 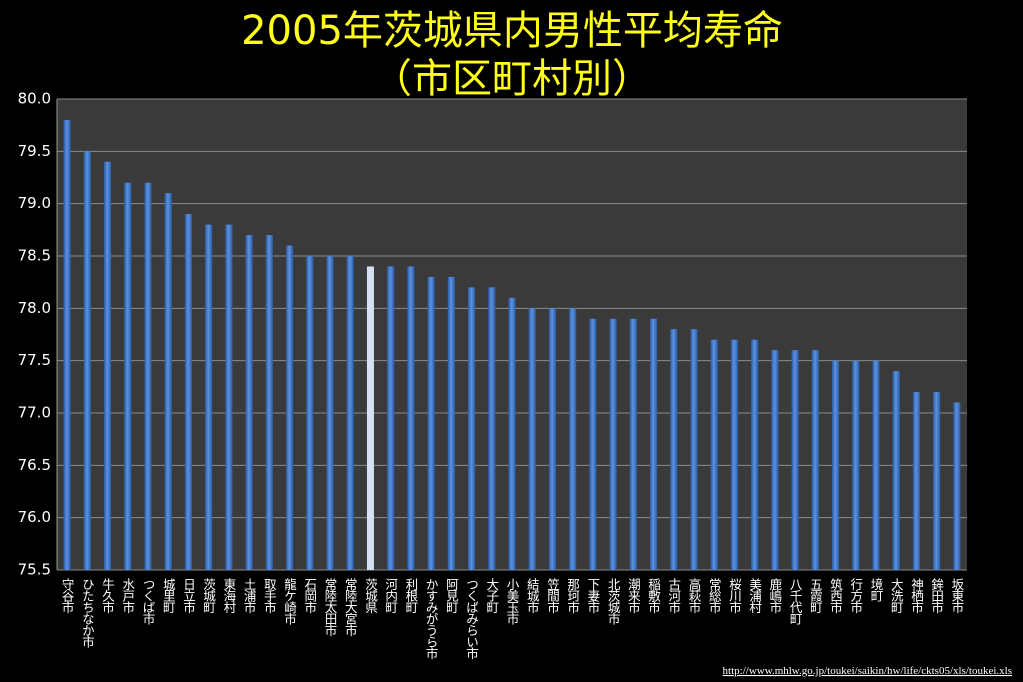 What do you see at coordinates (107, 595) in the screenshot?
I see `x-tick-label: 牛久市` at bounding box center [107, 595].